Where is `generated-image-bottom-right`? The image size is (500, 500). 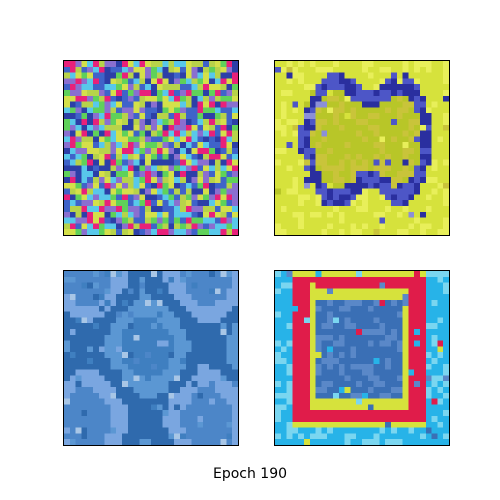
generated-image-bottom-right is located at coordinates (362, 358).